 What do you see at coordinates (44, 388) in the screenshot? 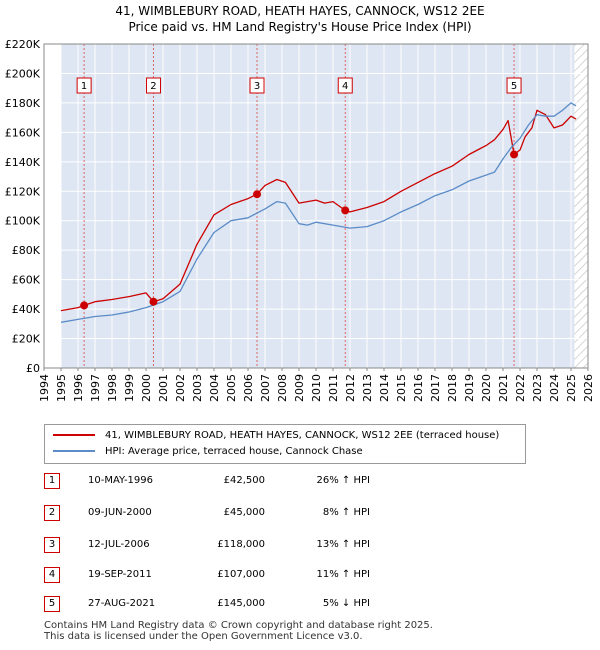
I see `x-tick-label: 1994` at bounding box center [44, 388].